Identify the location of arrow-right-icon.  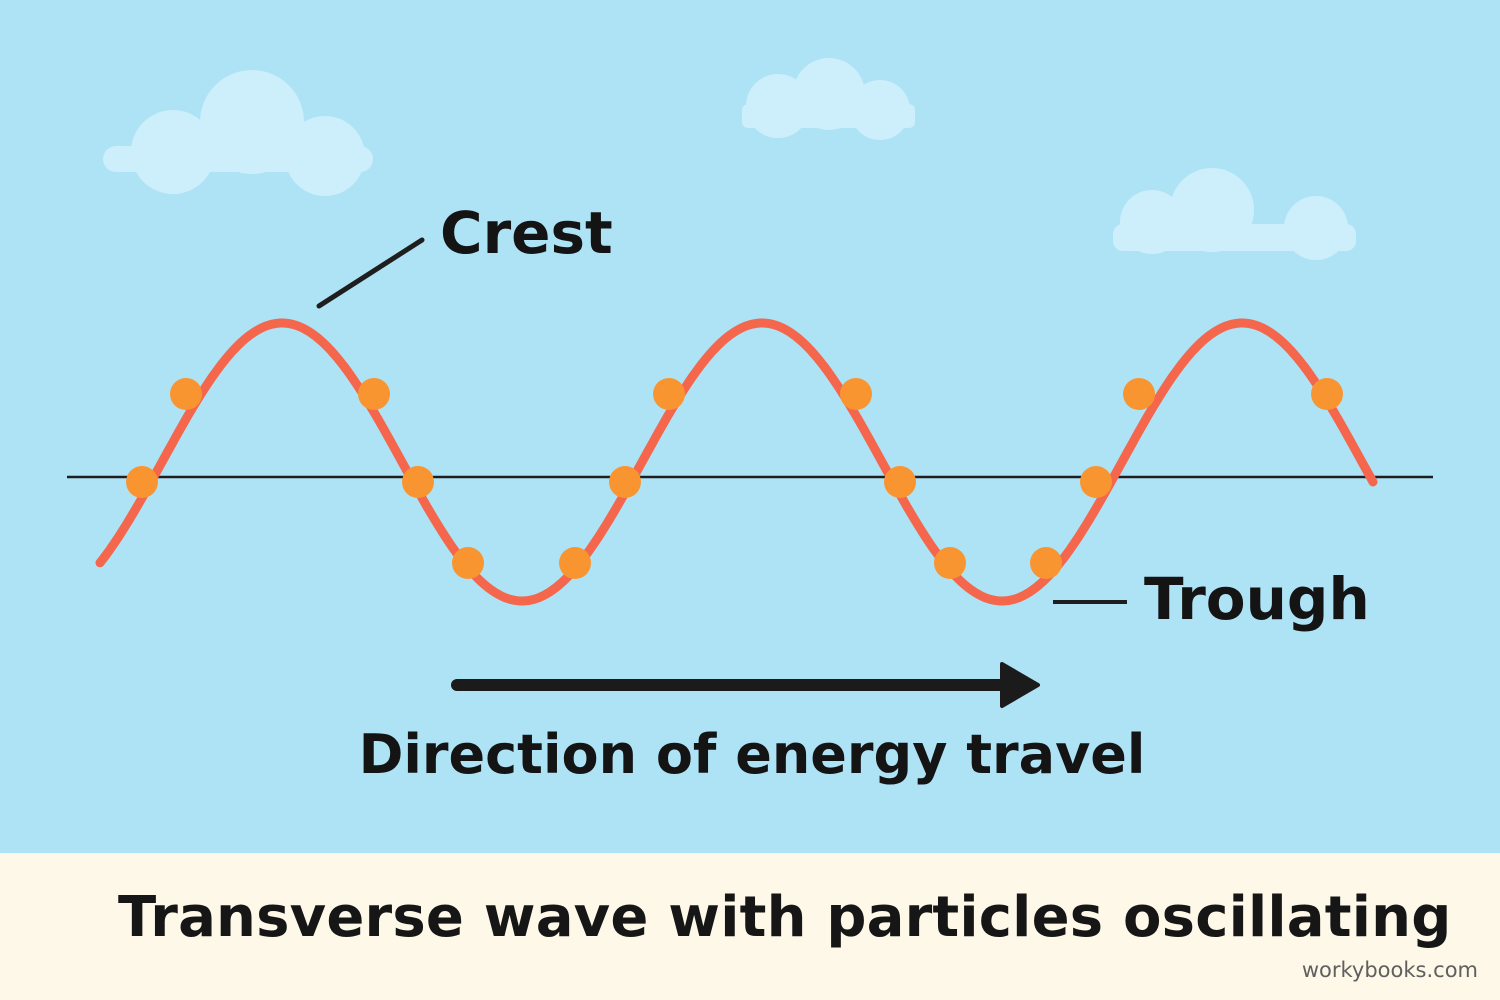
(745, 685).